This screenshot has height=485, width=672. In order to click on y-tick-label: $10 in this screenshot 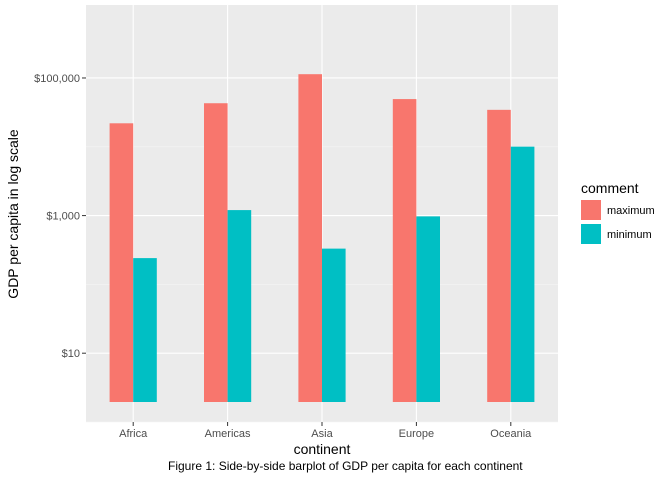, I will do `click(71, 354)`.